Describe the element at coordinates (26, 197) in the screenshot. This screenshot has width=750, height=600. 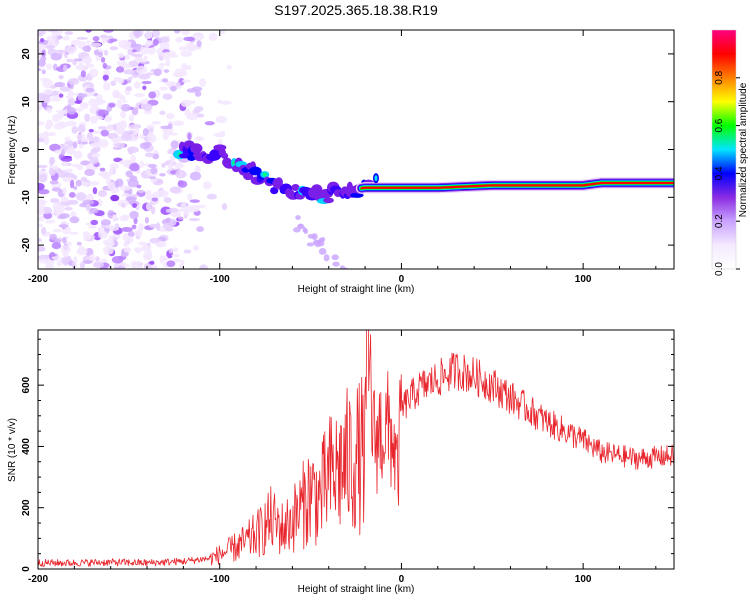
I see `spectrogram-y-tick-label: -10` at that location.